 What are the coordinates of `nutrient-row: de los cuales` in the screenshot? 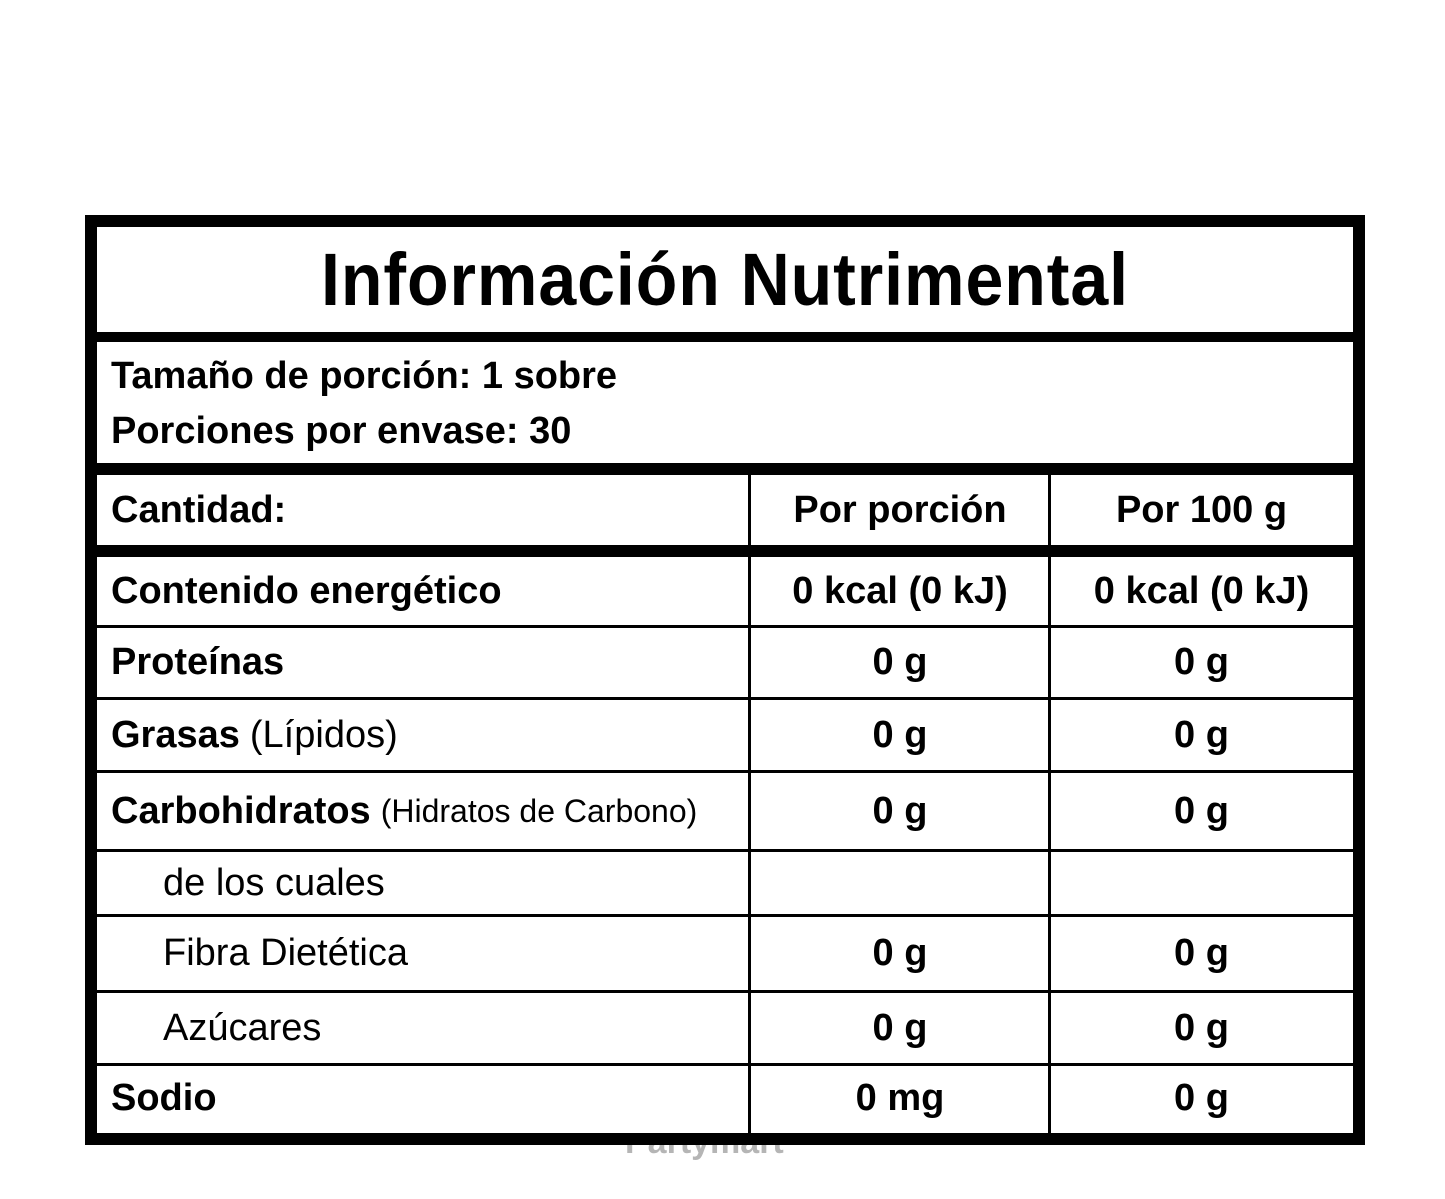 It's located at (725, 883).